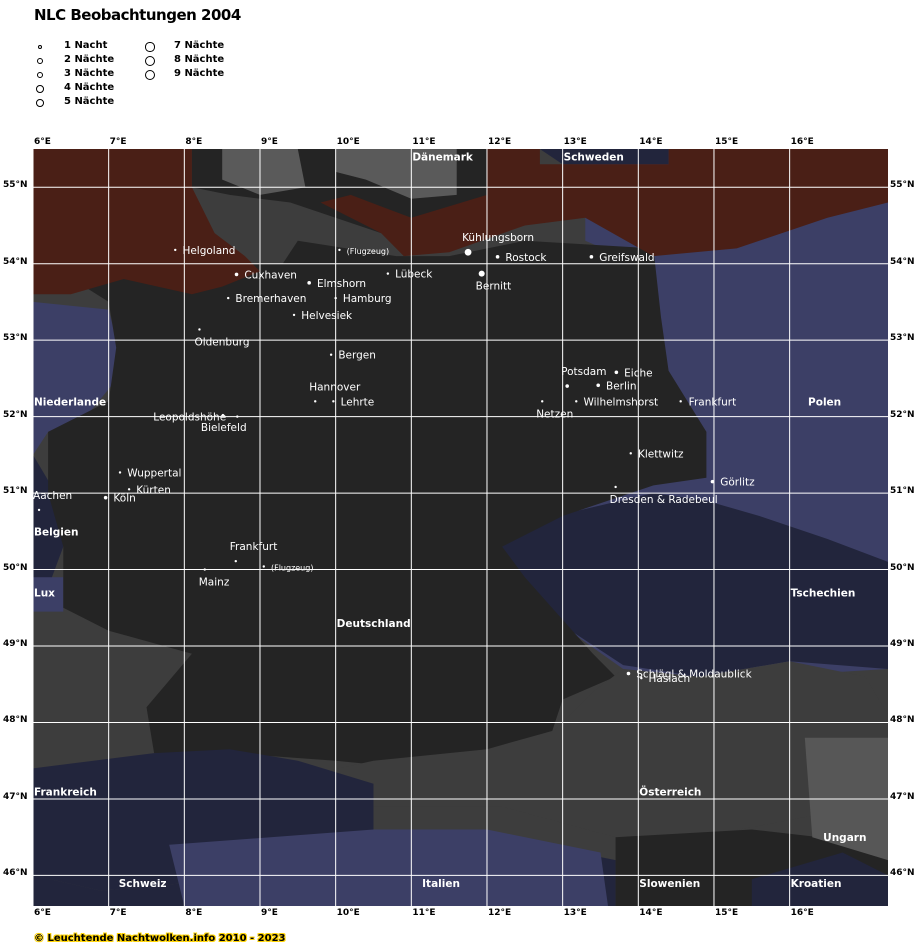  I want to click on observation-site: Elmshorn, so click(336, 284).